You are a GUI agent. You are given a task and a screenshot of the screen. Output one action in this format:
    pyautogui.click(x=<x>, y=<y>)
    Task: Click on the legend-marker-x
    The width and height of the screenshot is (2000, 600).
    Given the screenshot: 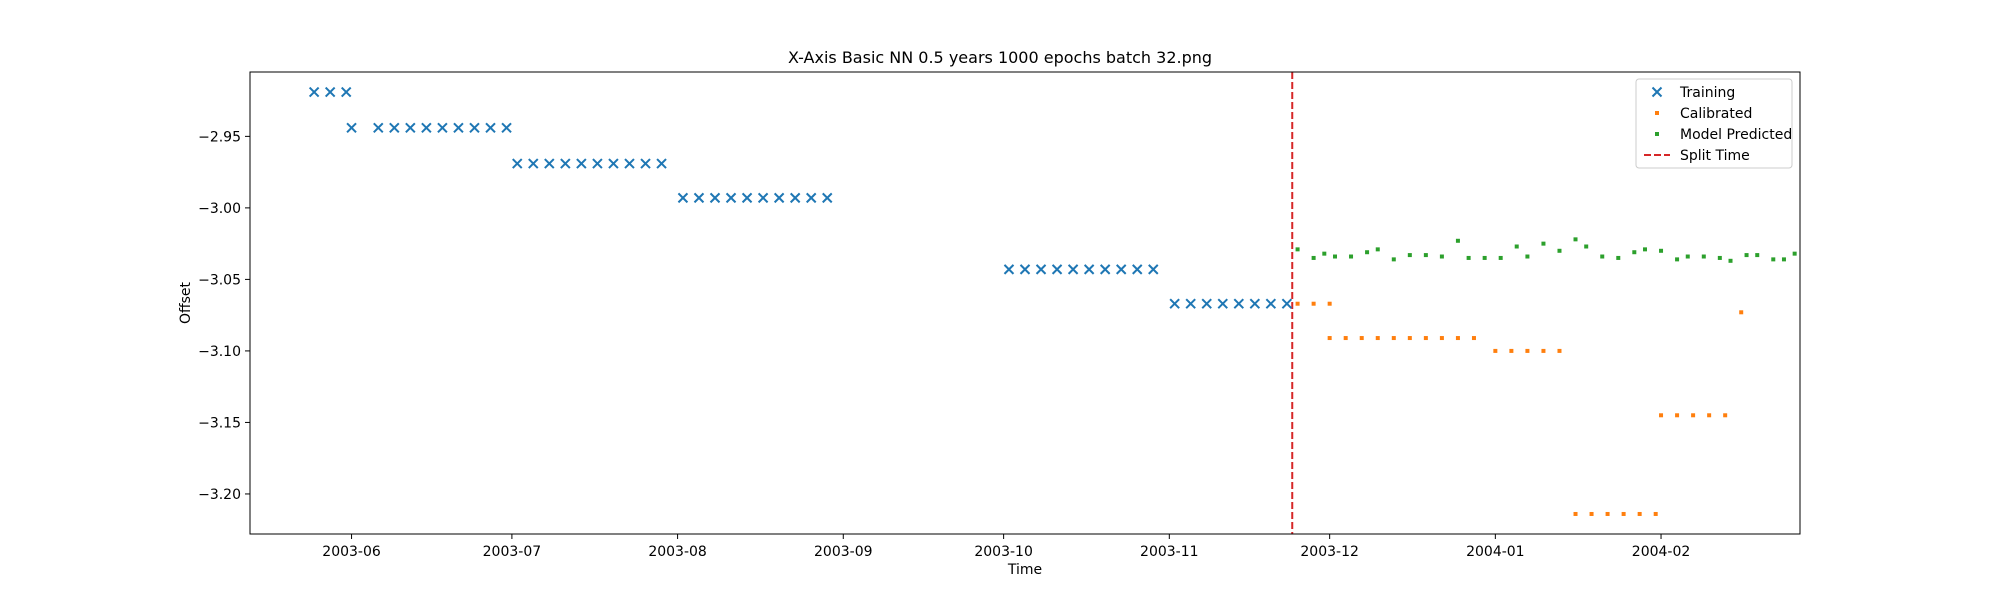 What is the action you would take?
    pyautogui.click(x=1657, y=92)
    